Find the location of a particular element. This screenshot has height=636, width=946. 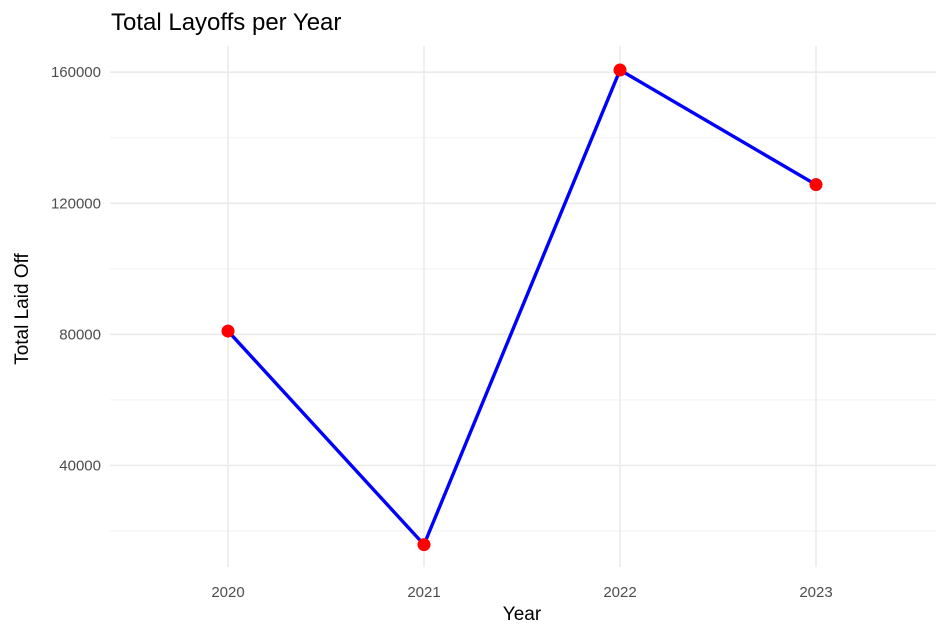

chart-title: Total Layoffs per Year is located at coordinates (226, 22).